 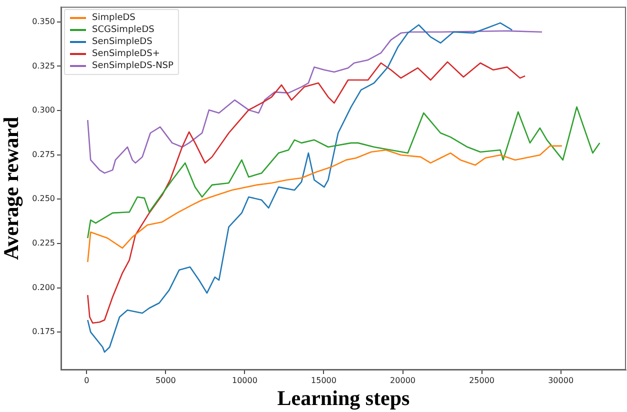 What do you see at coordinates (43, 65) in the screenshot?
I see `y-tick-label: 0.325` at bounding box center [43, 65].